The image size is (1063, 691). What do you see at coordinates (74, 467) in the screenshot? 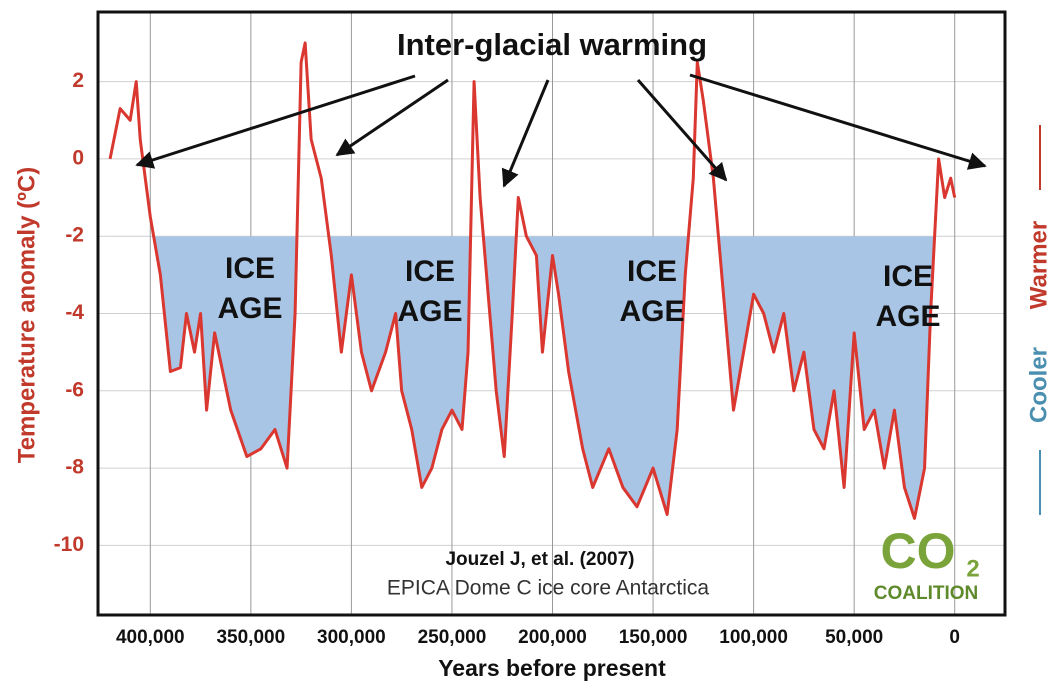
I see `y-tick-label: -8` at bounding box center [74, 467].